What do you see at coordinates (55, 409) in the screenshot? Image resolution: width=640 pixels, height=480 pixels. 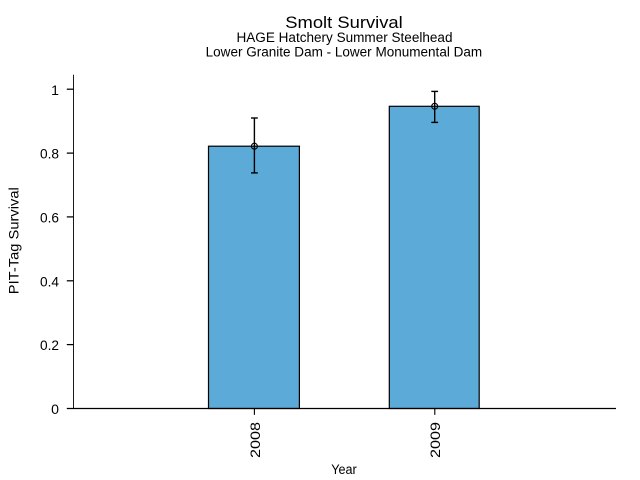 I see `svg-text: 0` at bounding box center [55, 409].